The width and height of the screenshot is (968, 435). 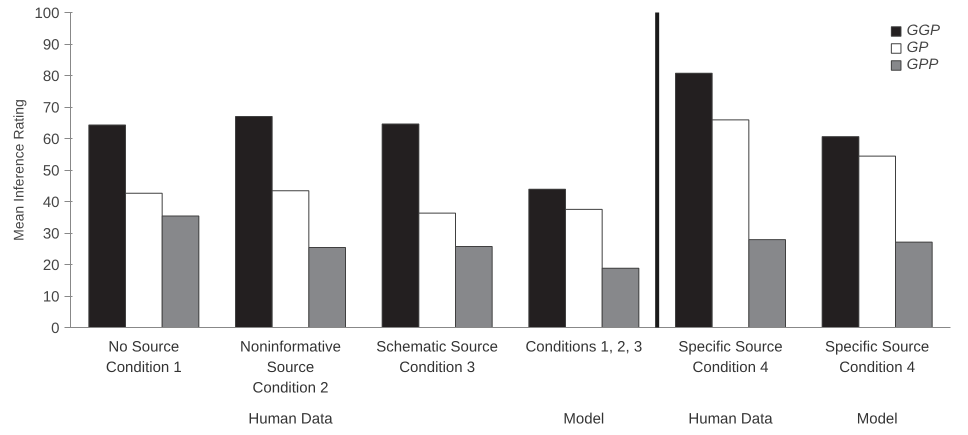 I want to click on x-tick-label: Schematic Source Condition 3, so click(x=437, y=357).